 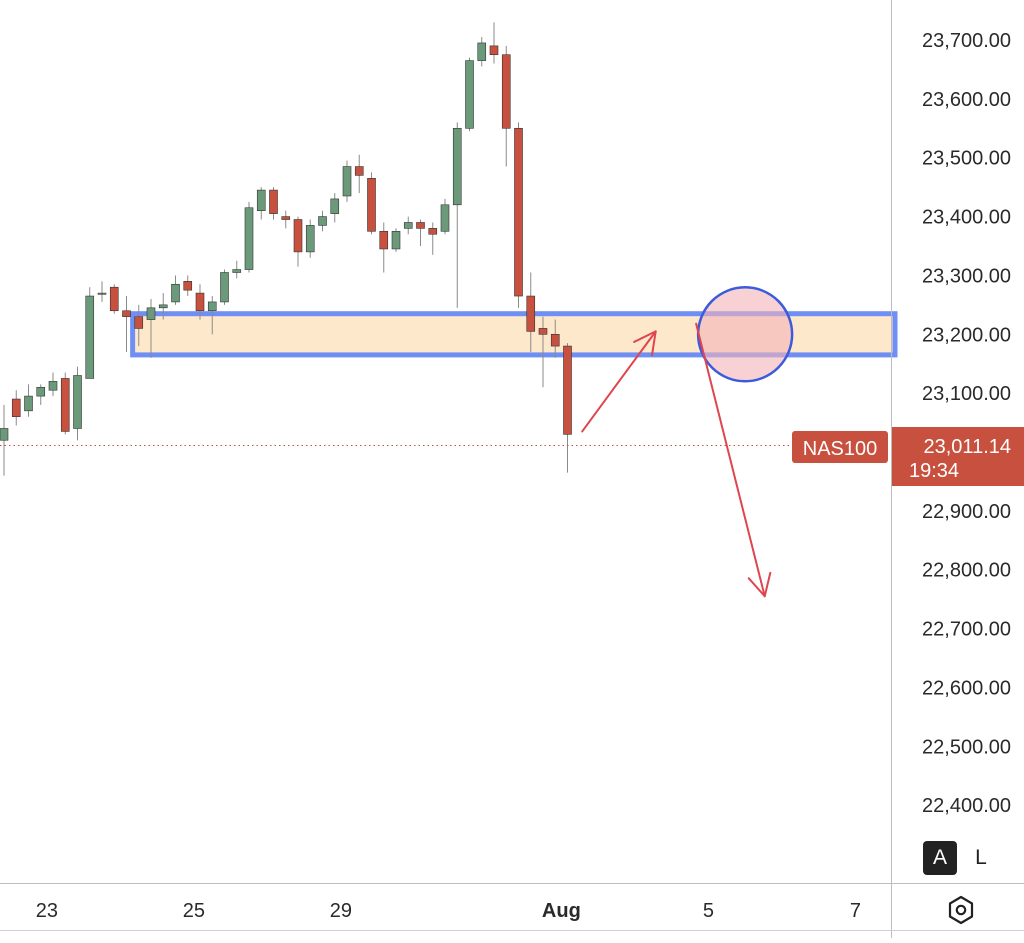 What do you see at coordinates (730, 460) in the screenshot?
I see `arrow-down-drawing-shaft` at bounding box center [730, 460].